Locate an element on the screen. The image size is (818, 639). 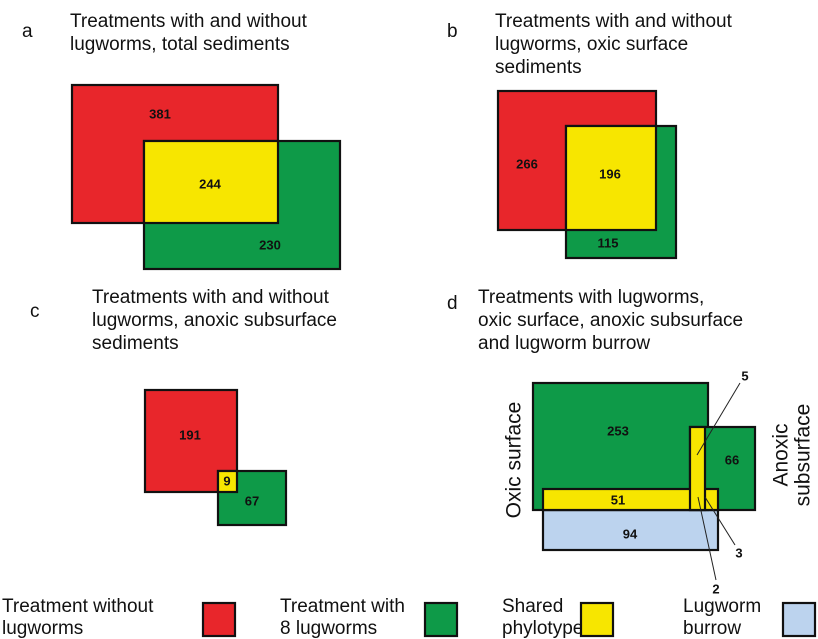
count: 67 is located at coordinates (252, 500).